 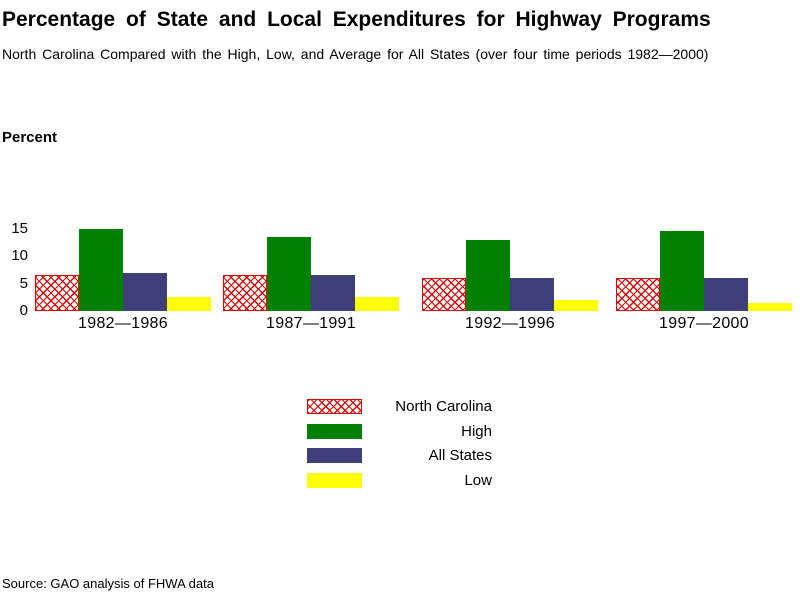 What do you see at coordinates (476, 431) in the screenshot?
I see `legend-label-high: High` at bounding box center [476, 431].